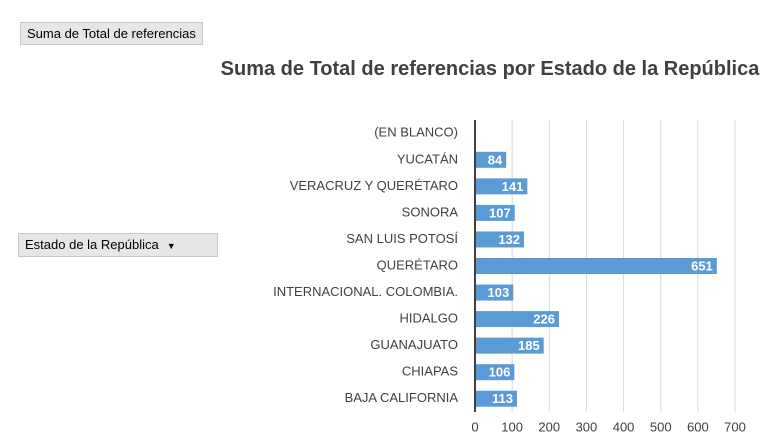 The image size is (763, 436). What do you see at coordinates (500, 372) in the screenshot?
I see `data-label: 106` at bounding box center [500, 372].